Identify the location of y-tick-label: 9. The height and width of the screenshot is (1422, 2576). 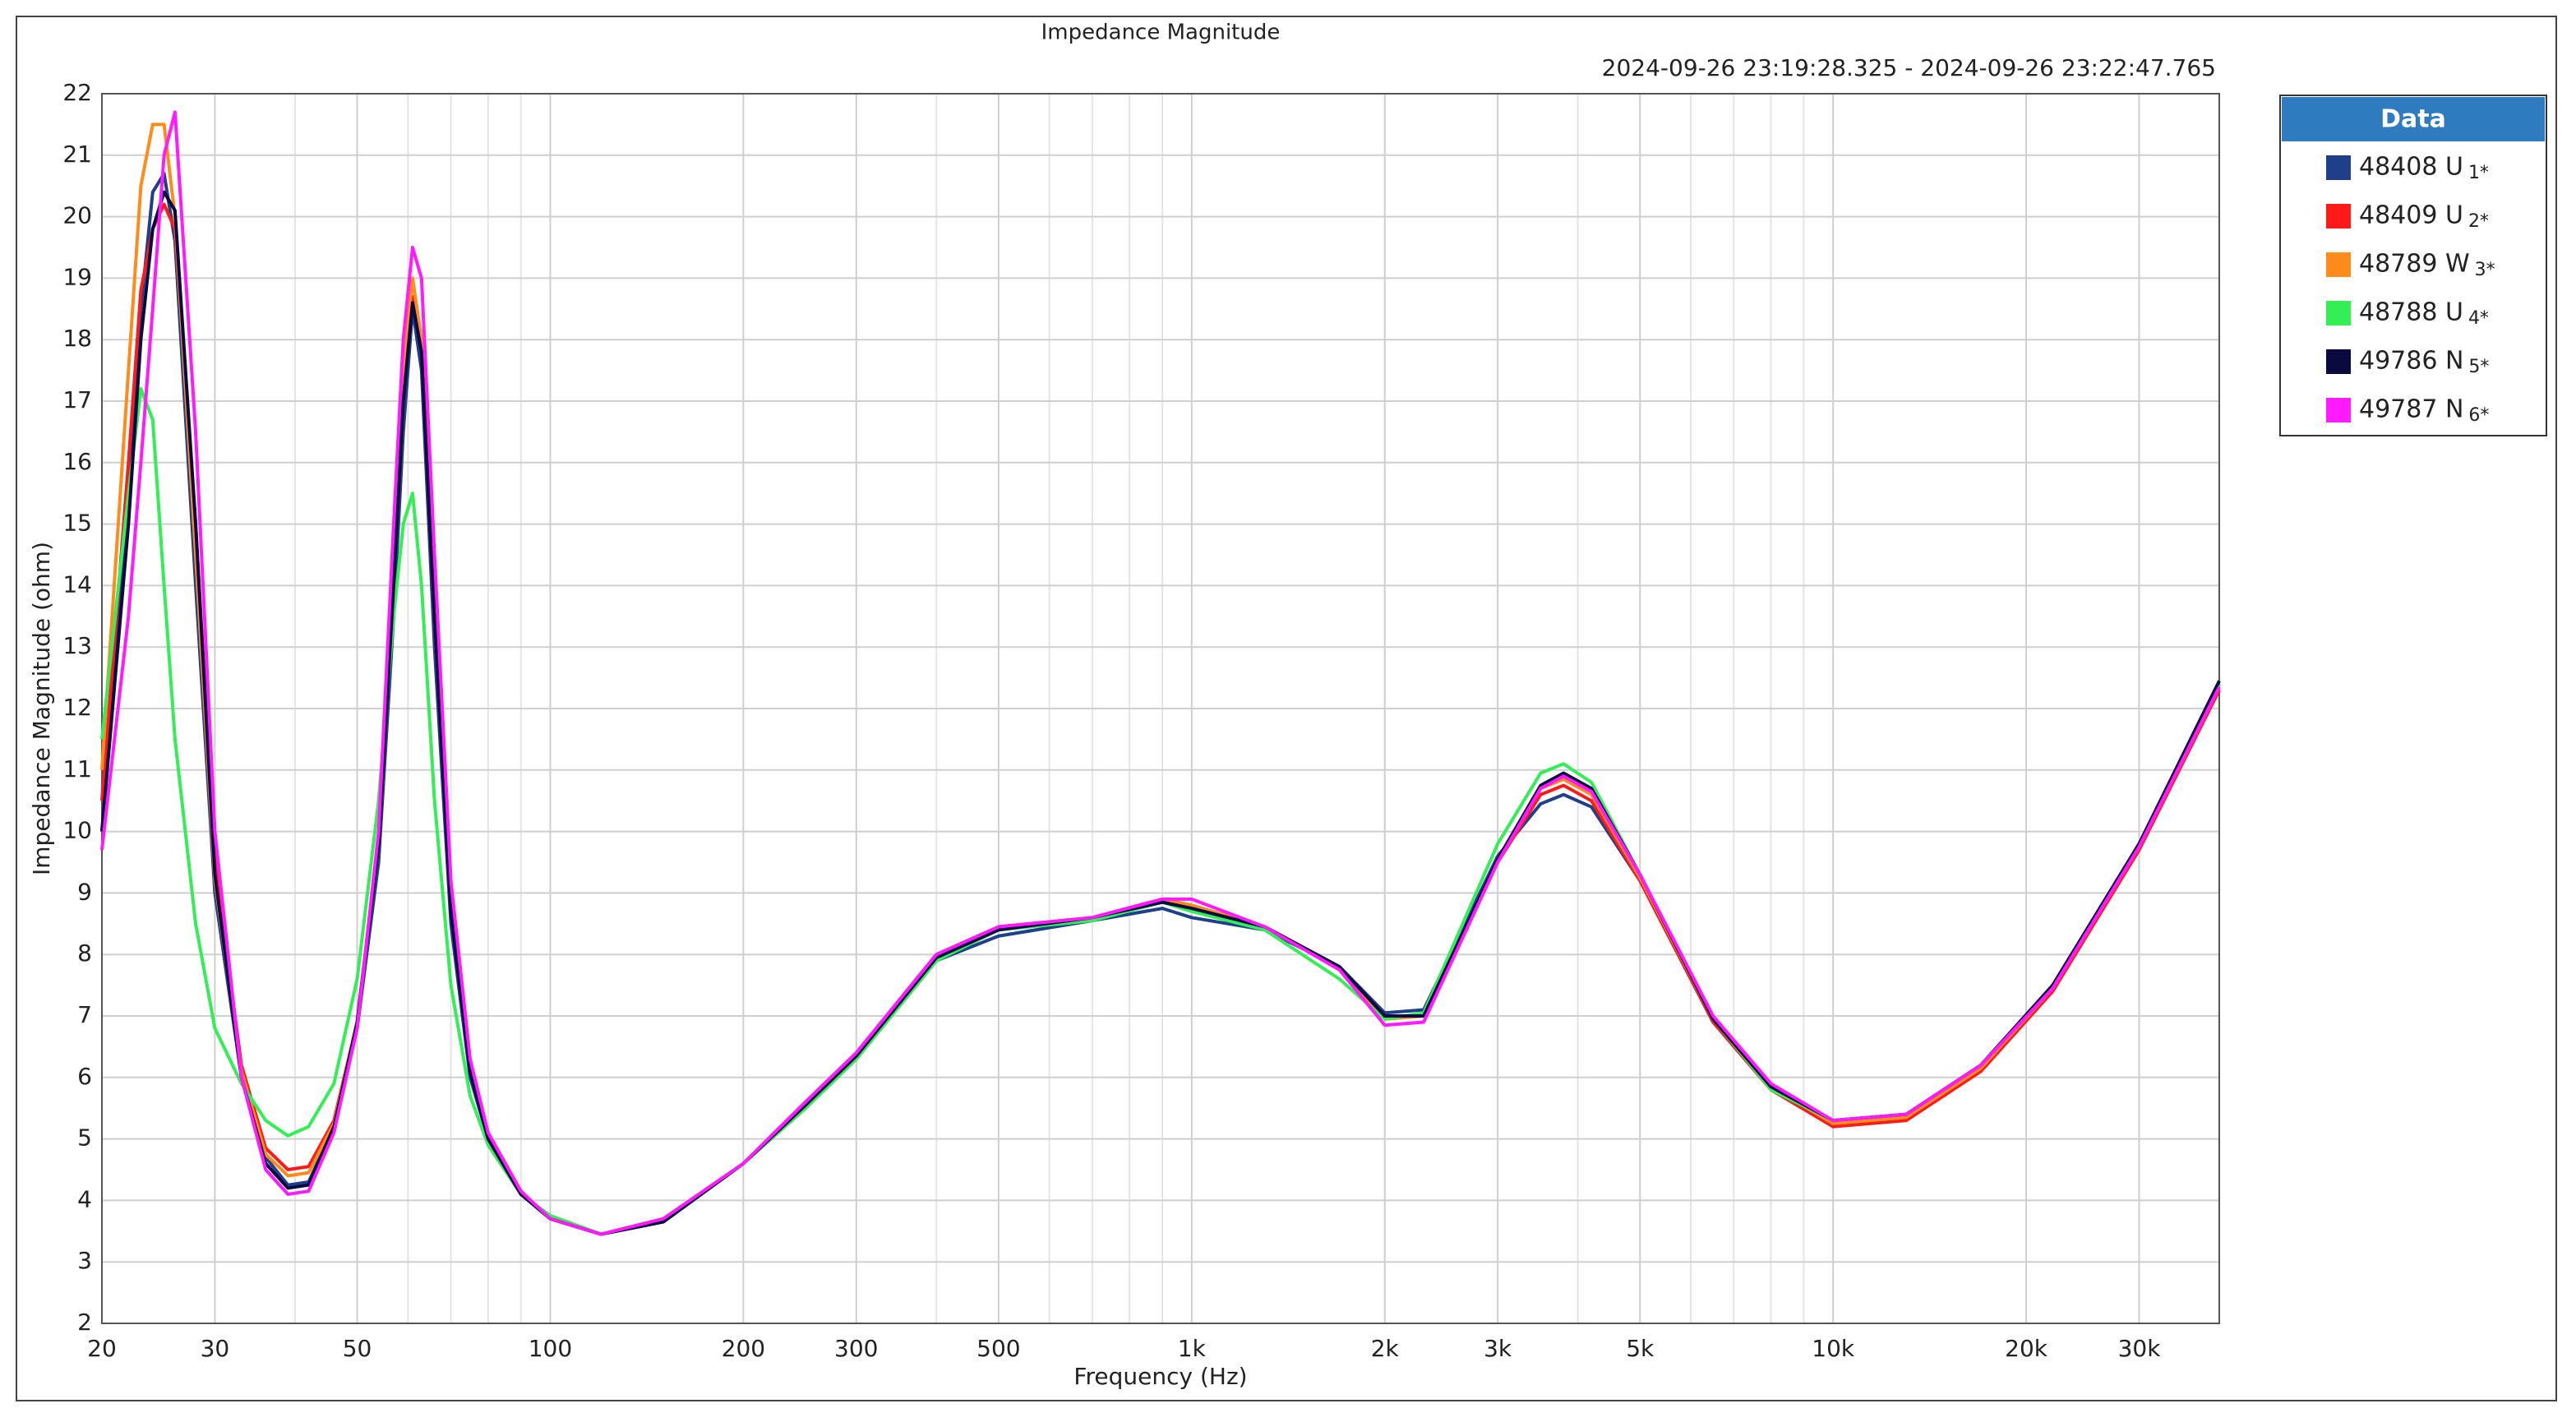
(85, 892).